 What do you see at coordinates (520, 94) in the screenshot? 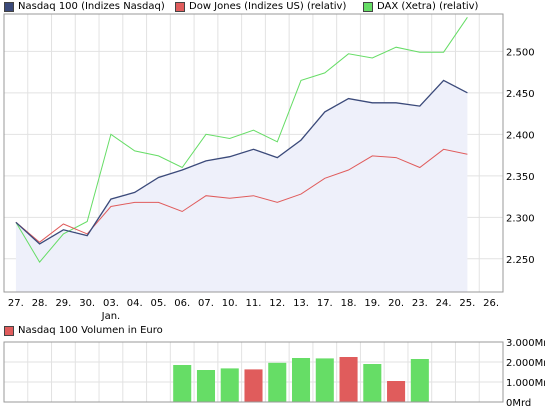
I see `y-tick-label: 2.450` at bounding box center [520, 94].